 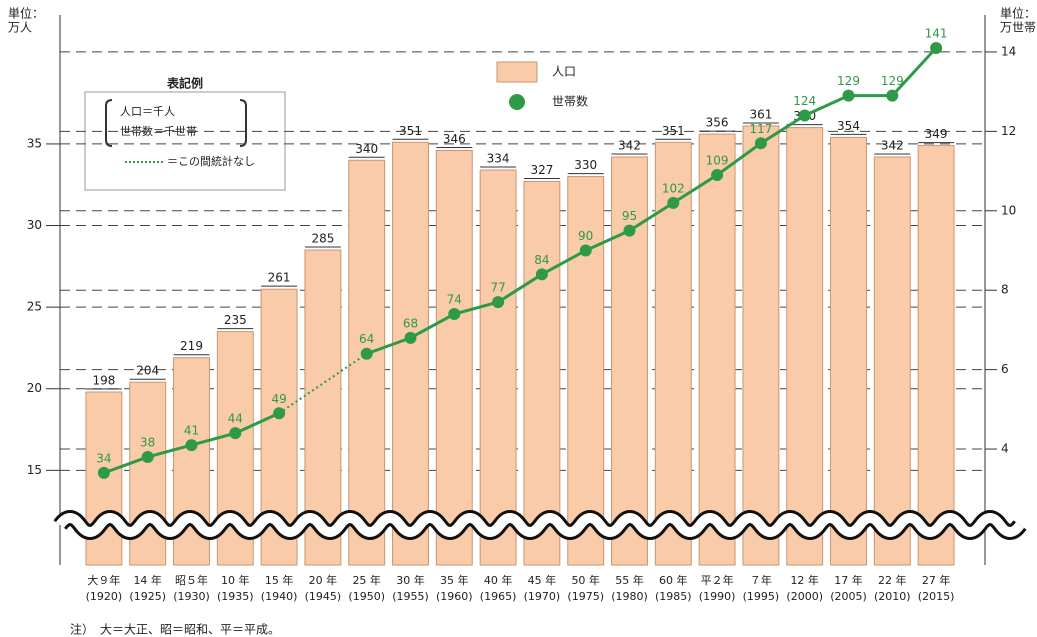 What do you see at coordinates (279, 278) in the screenshot?
I see `bar-label: 261` at bounding box center [279, 278].